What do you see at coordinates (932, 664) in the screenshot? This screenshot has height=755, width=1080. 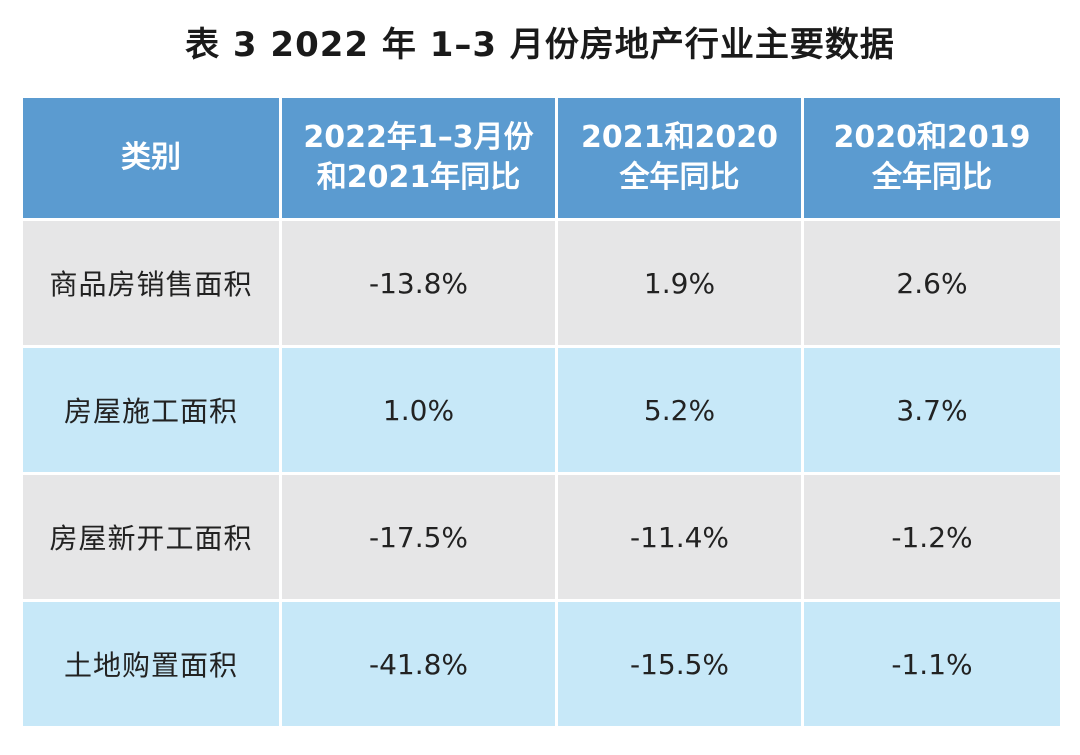 I see `table-cell: -1.1%` at bounding box center [932, 664].